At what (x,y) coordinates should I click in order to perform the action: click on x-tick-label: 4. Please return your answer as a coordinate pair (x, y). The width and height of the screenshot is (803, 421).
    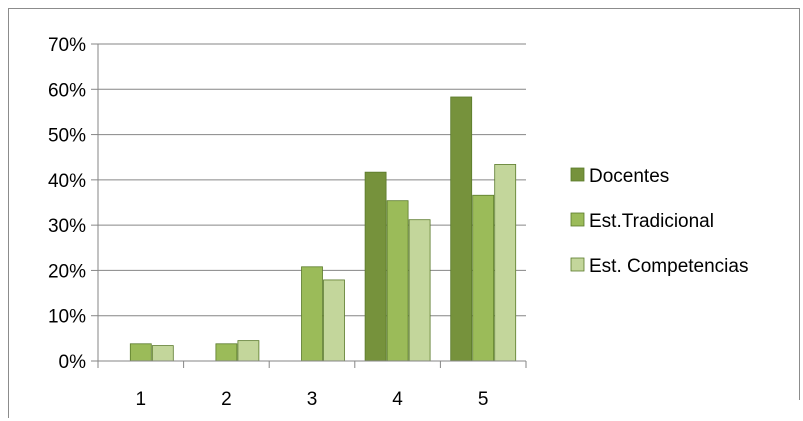
    Looking at the image, I should click on (397, 399).